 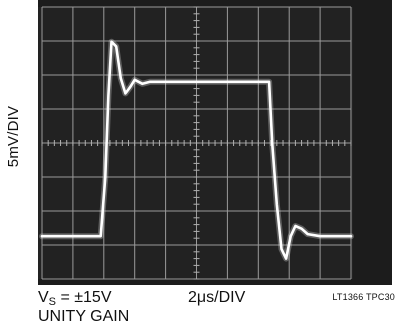 What do you see at coordinates (363, 297) in the screenshot?
I see `figure-id: LT1366 TPC30` at bounding box center [363, 297].